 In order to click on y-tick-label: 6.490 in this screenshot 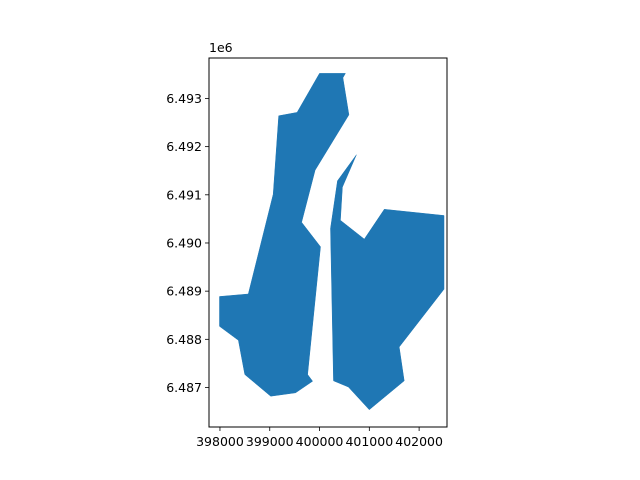, I will do `click(184, 242)`.